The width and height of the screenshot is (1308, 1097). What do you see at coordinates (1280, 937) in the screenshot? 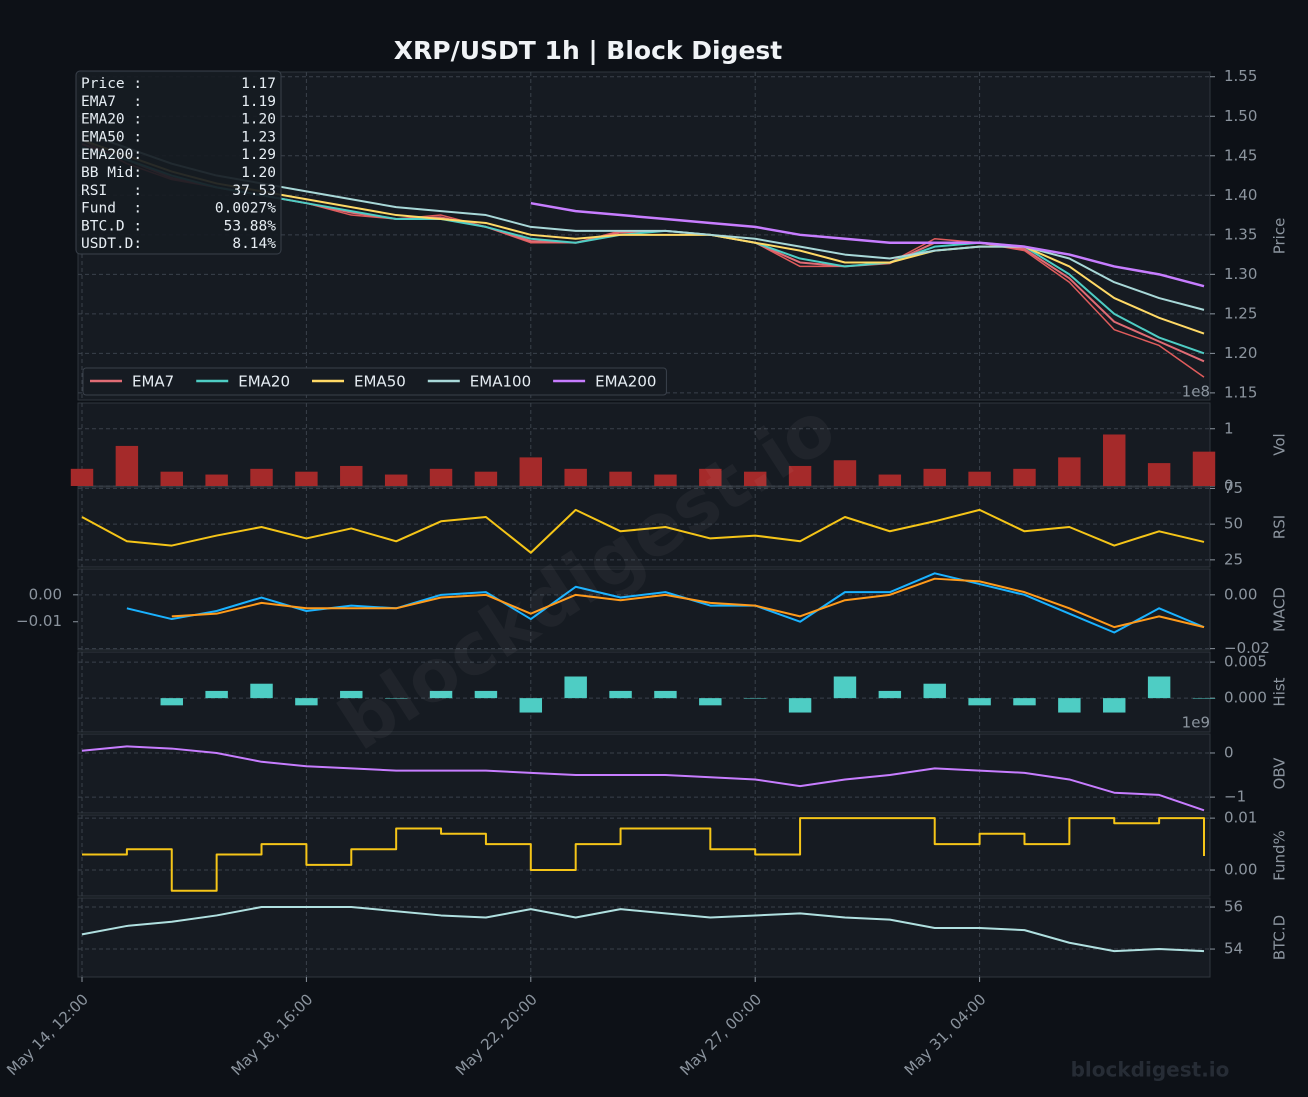
I see `y-axis-label: BTC.D` at bounding box center [1280, 937].